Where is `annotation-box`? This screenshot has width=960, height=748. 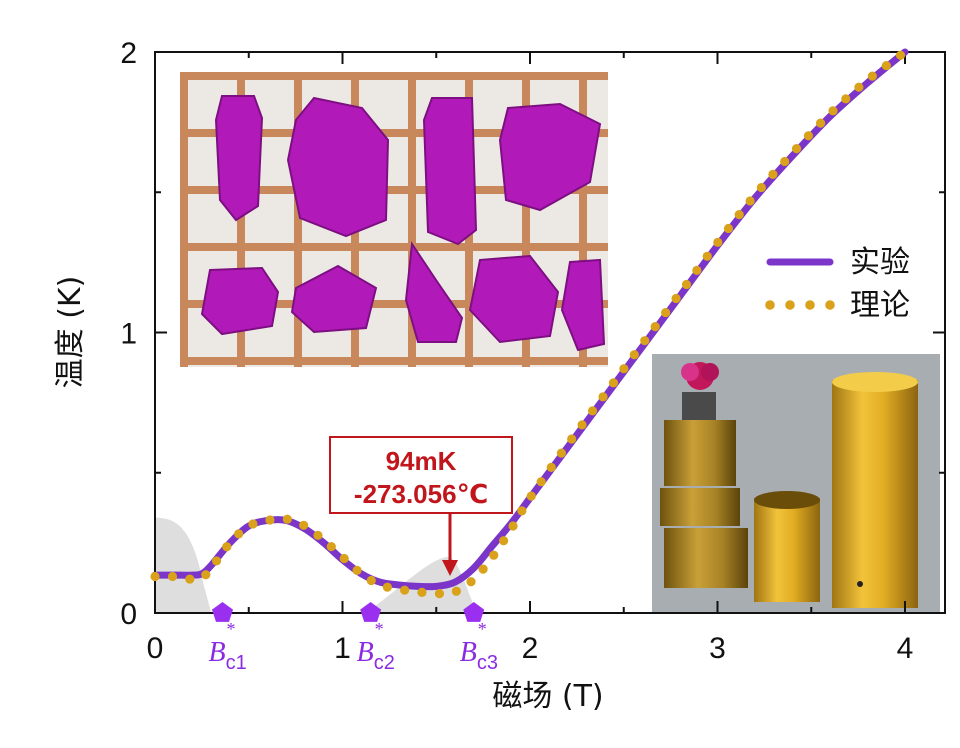
annotation-box is located at coordinates (421, 475).